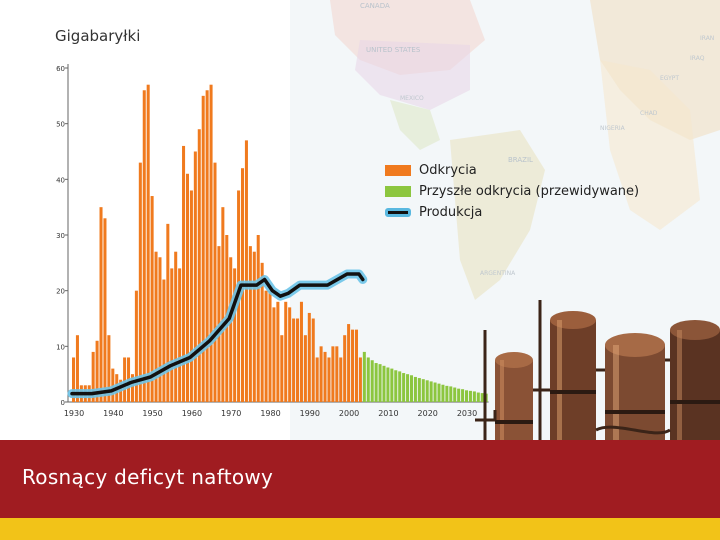 This screenshot has width=720, height=540. I want to click on x-tick-label: 1960, so click(192, 413).